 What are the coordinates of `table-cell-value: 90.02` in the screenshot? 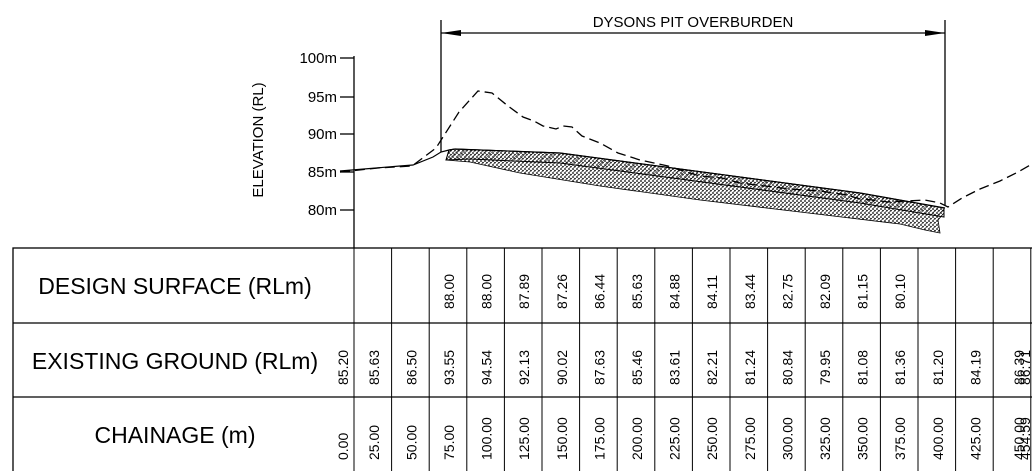 It's located at (562, 367).